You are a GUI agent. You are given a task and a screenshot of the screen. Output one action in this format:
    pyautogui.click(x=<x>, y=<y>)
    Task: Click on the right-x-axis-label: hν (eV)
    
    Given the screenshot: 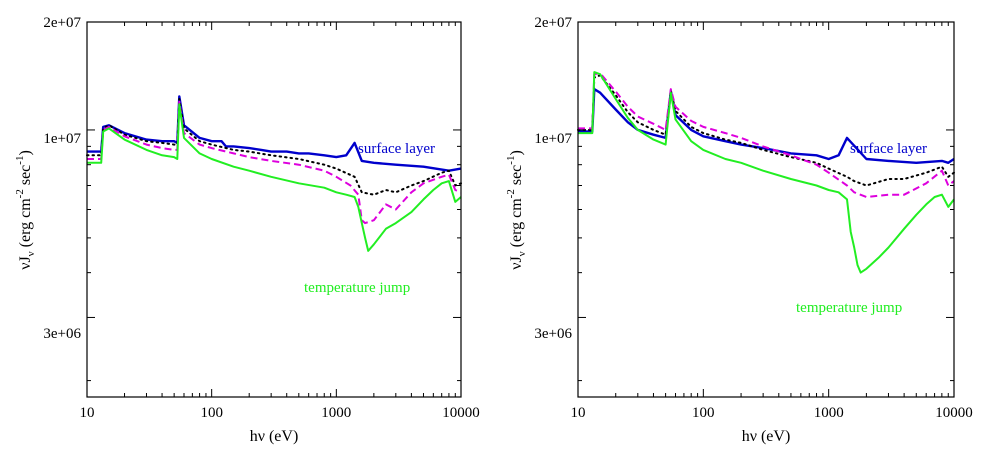 What is the action you would take?
    pyautogui.click(x=766, y=436)
    